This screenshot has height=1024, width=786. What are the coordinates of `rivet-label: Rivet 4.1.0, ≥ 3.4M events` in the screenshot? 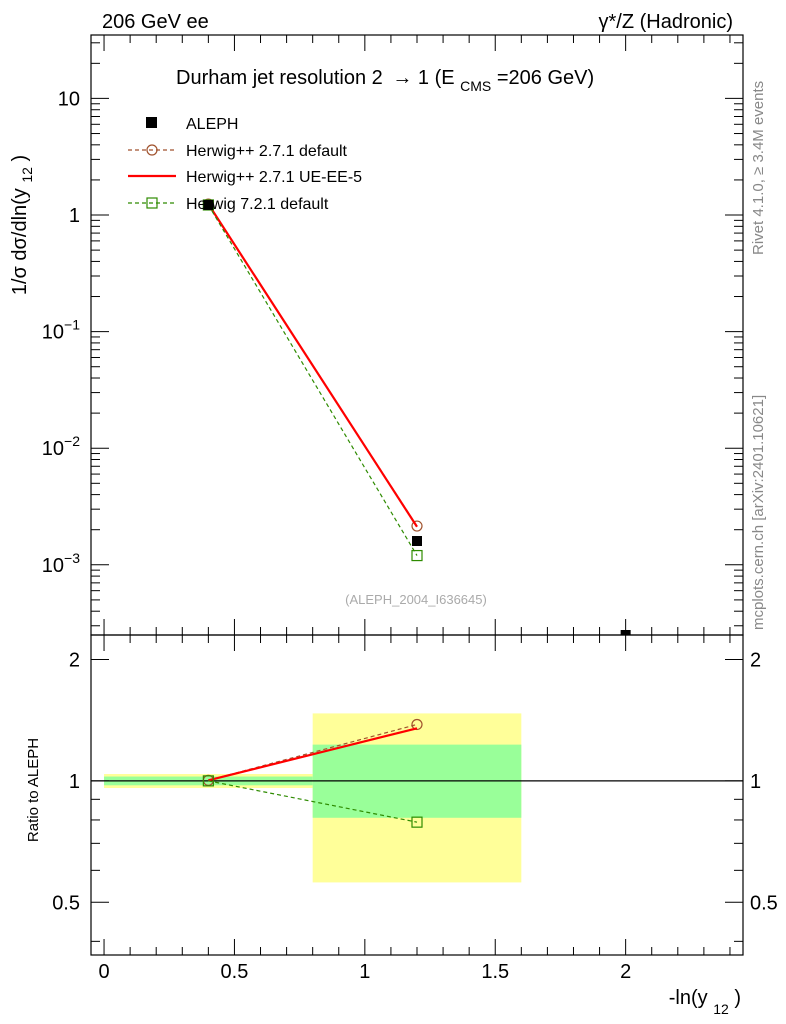 It's located at (758, 168).